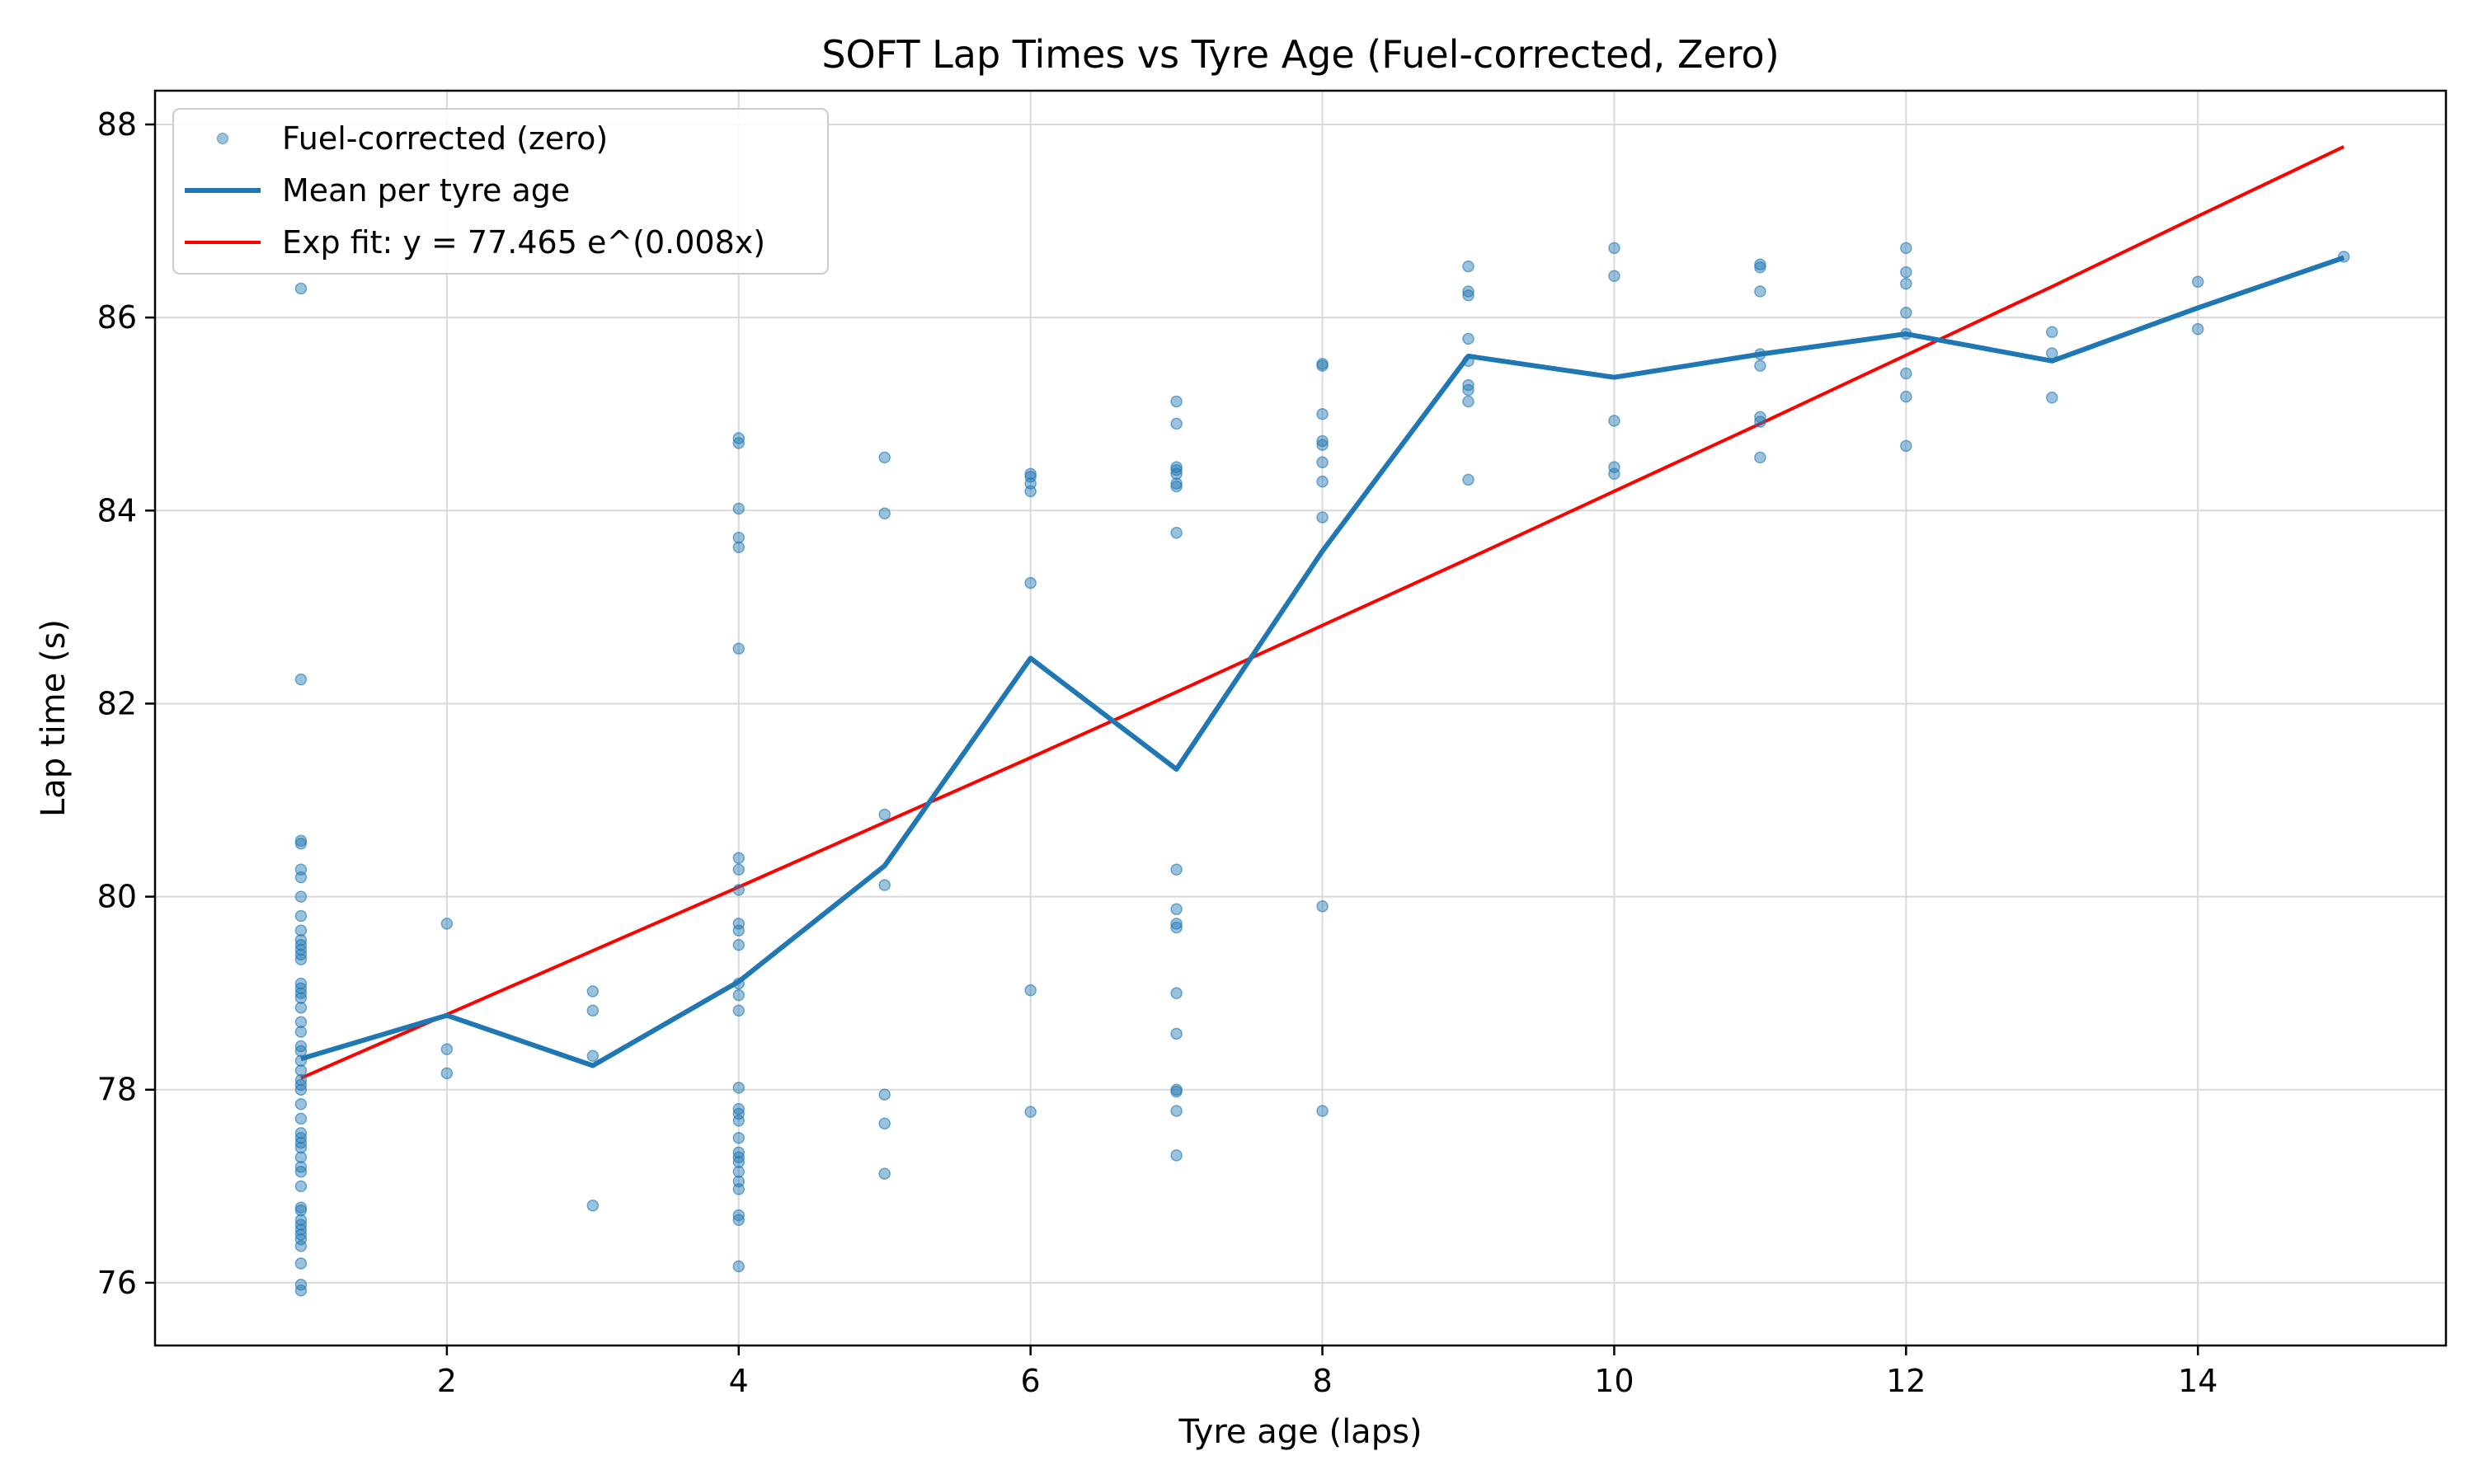  I want to click on x-axis-label: Tyre age (laps), so click(1300, 1432).